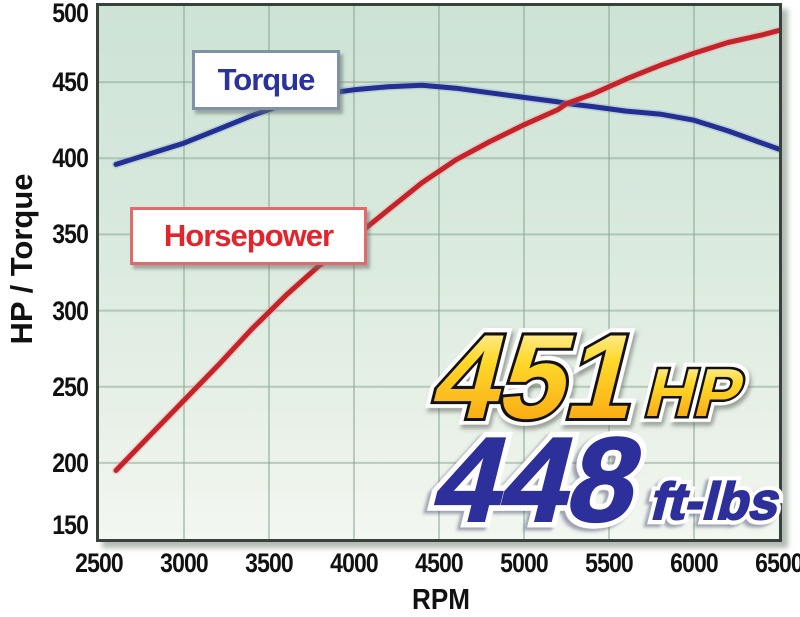 The height and width of the screenshot is (617, 800). What do you see at coordinates (70, 158) in the screenshot?
I see `y-tick-label: 400` at bounding box center [70, 158].